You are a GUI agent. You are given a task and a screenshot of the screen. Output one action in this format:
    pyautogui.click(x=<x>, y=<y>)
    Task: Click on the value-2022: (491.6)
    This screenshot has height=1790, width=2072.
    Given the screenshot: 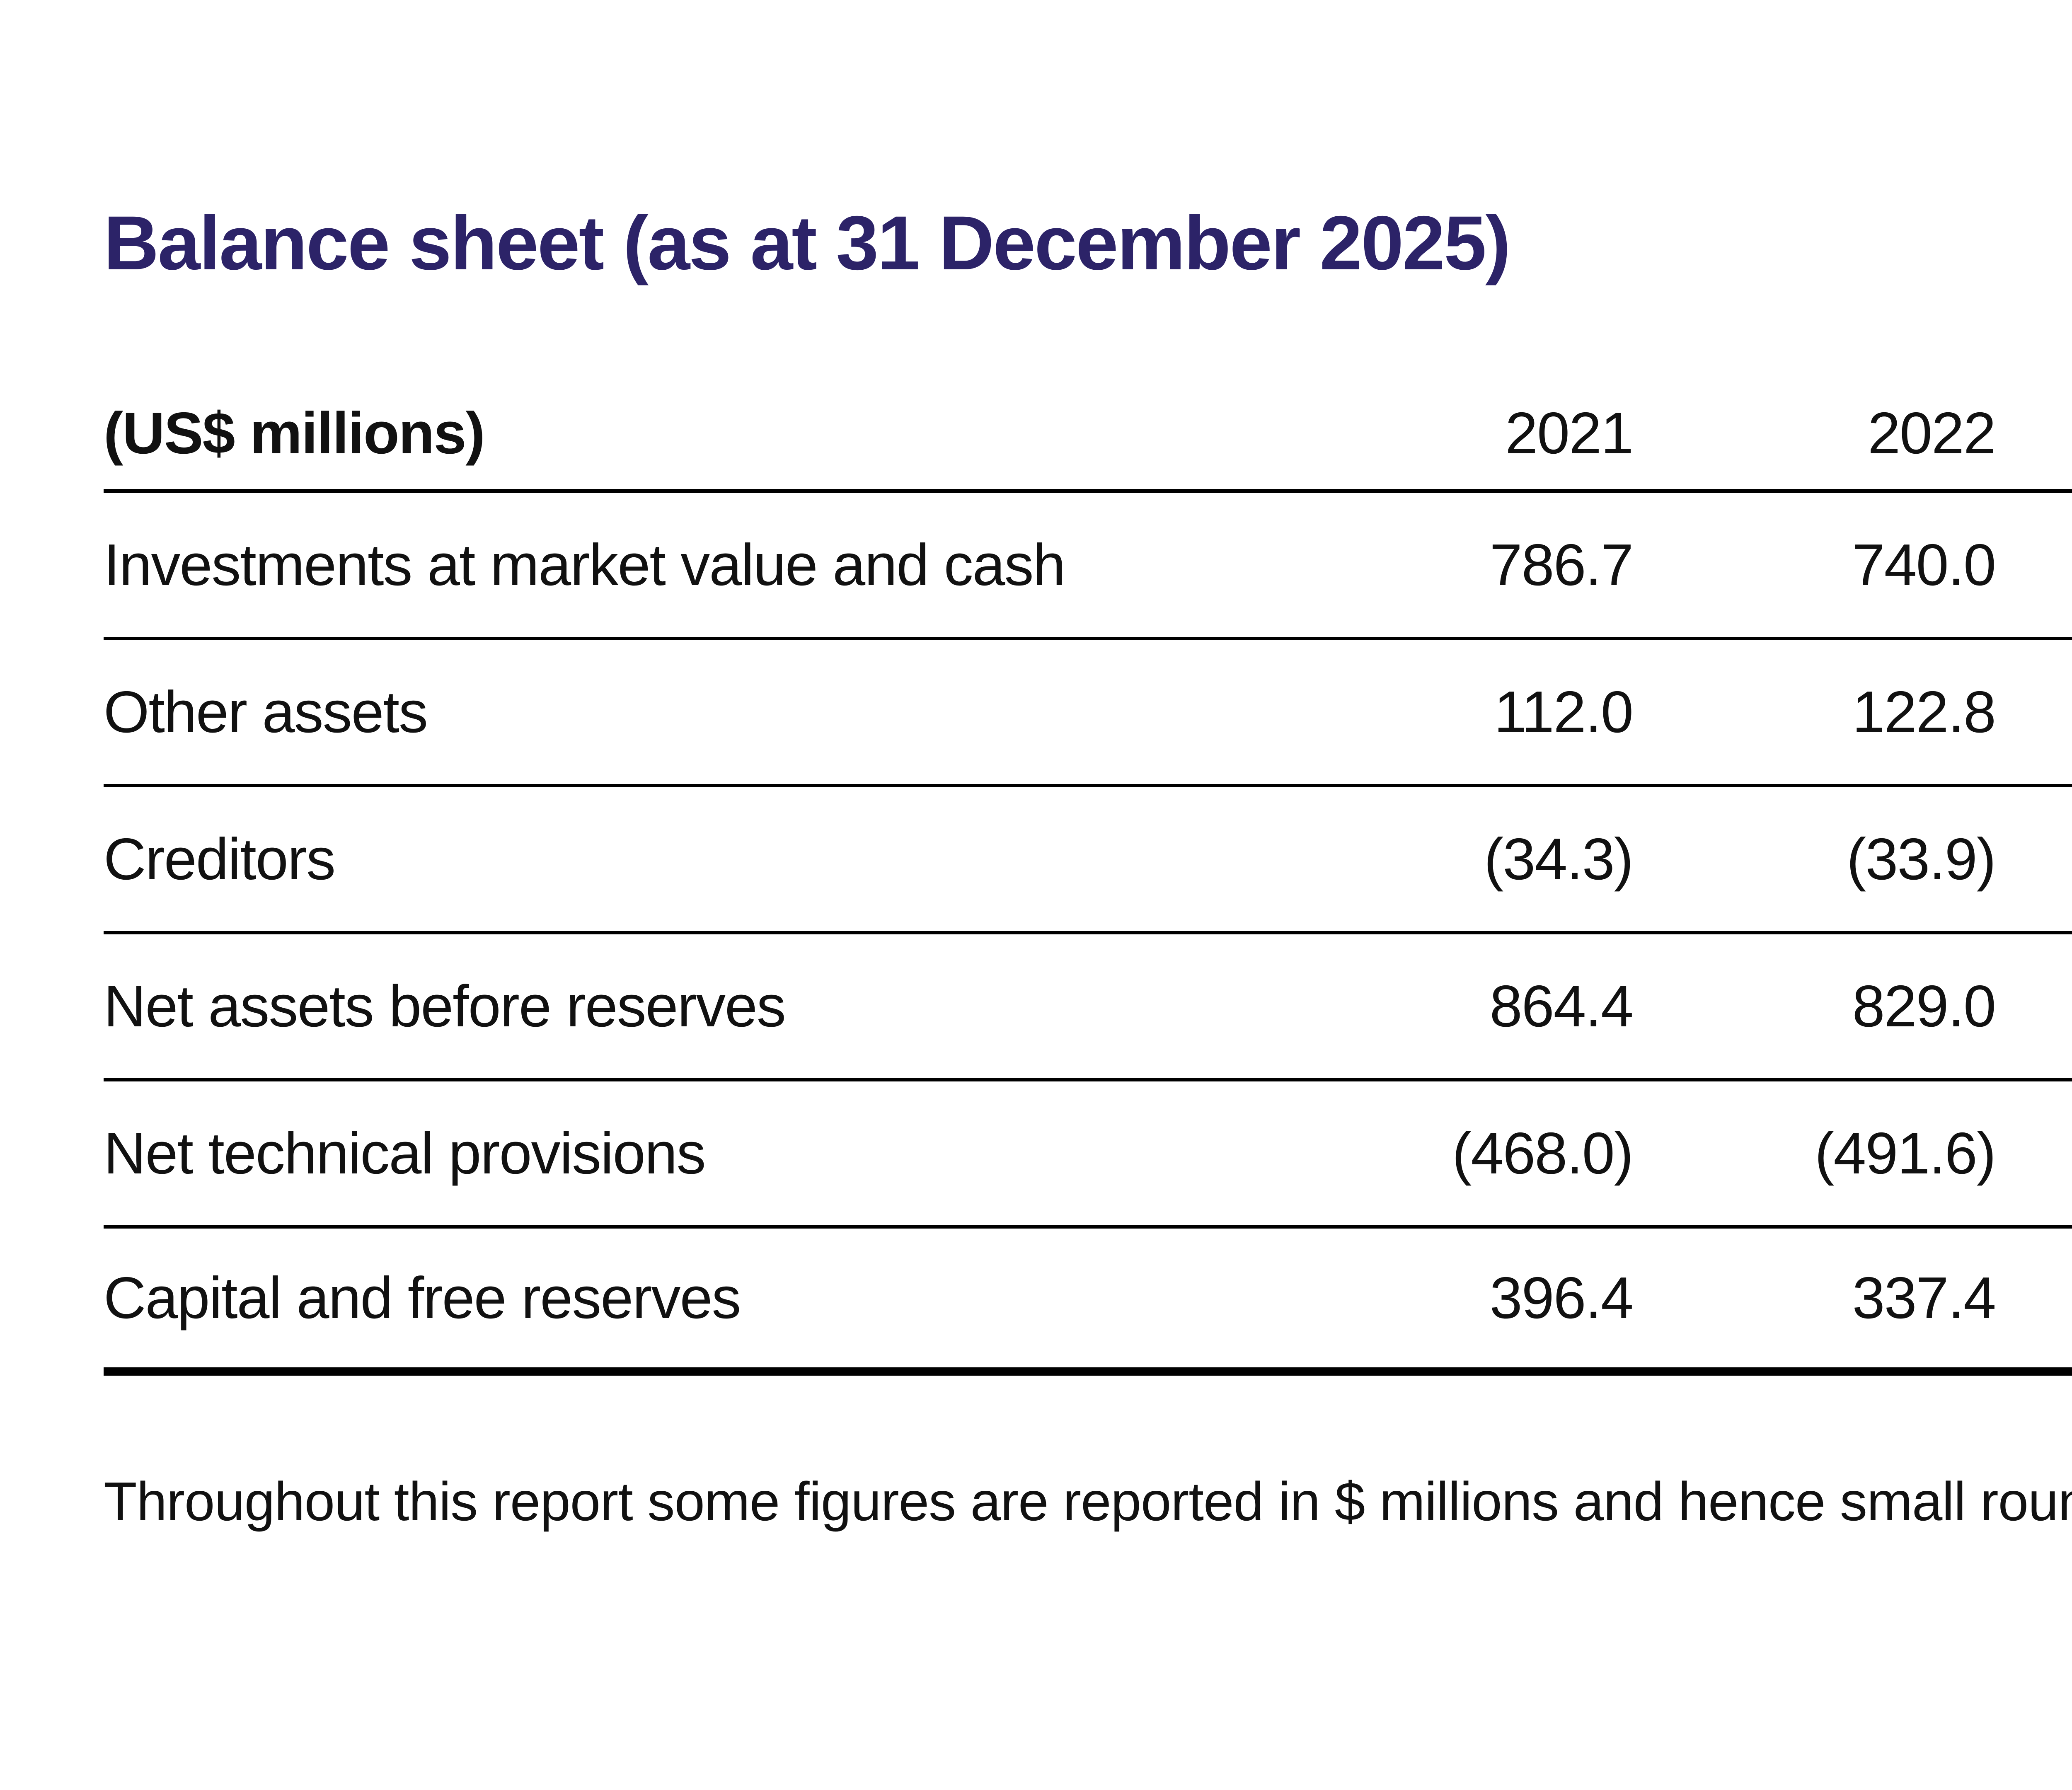 What is the action you would take?
    pyautogui.click(x=1905, y=1153)
    